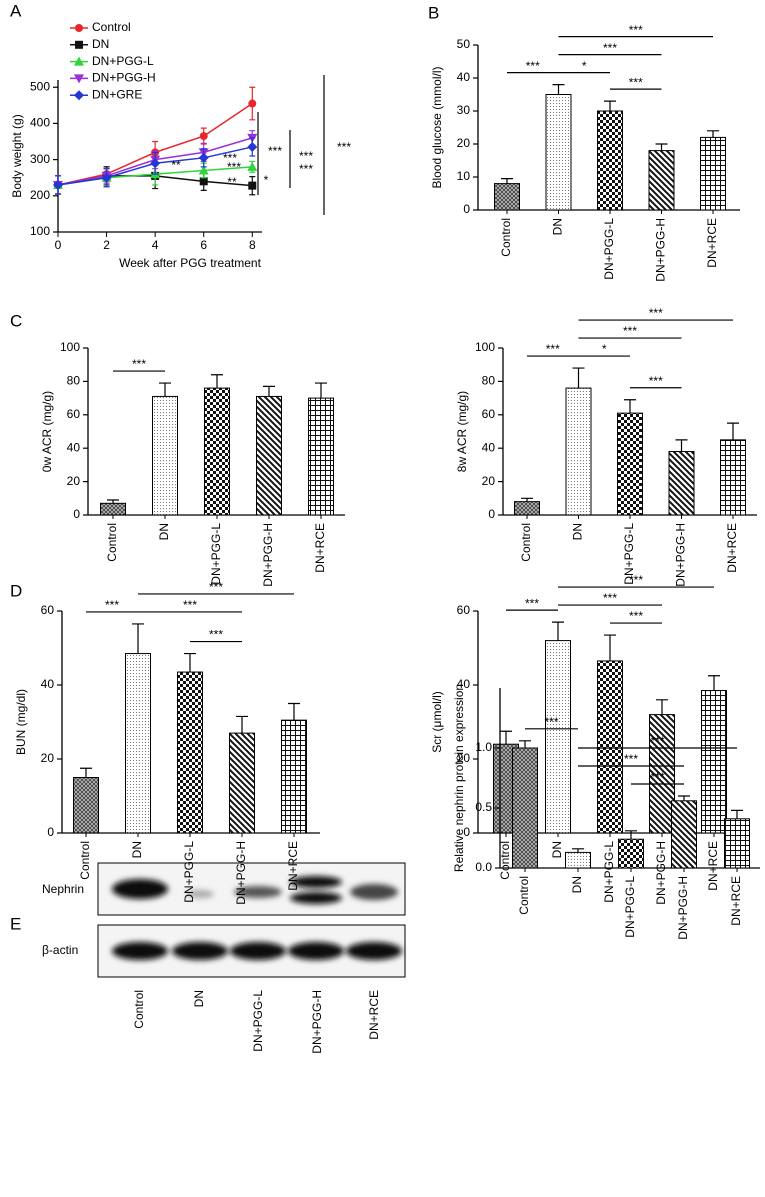 The image size is (765, 1197). Describe the element at coordinates (464, 176) in the screenshot. I see `y-tick-label: 10` at that location.